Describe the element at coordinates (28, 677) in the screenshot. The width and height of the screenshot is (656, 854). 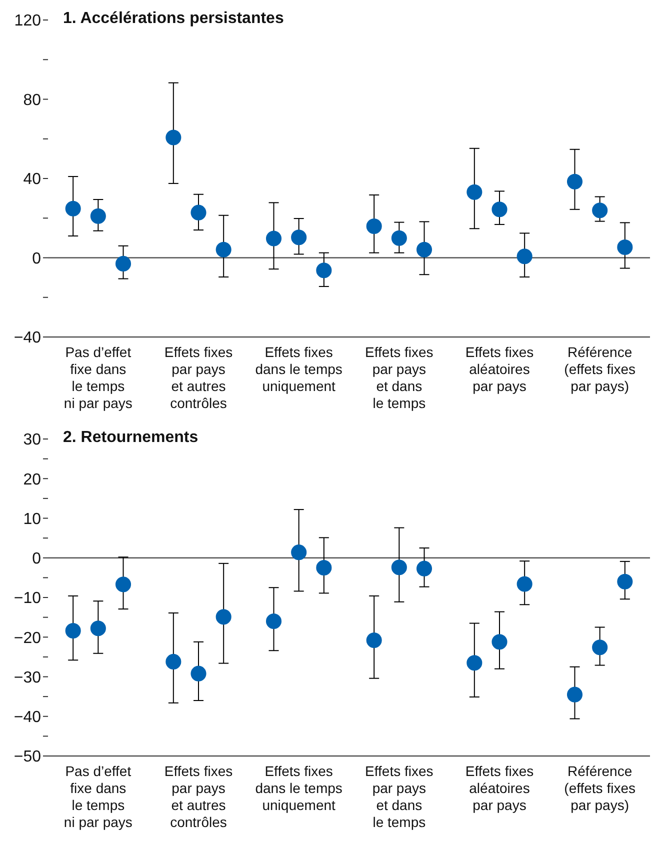
I see `y-tick-label: −30` at that location.